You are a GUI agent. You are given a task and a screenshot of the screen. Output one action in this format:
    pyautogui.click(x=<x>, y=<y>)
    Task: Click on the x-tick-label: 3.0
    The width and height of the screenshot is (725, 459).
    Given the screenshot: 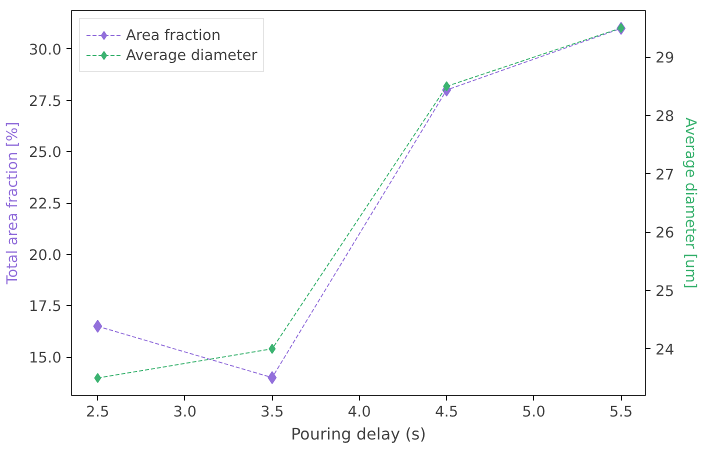 What is the action you would take?
    pyautogui.click(x=185, y=412)
    